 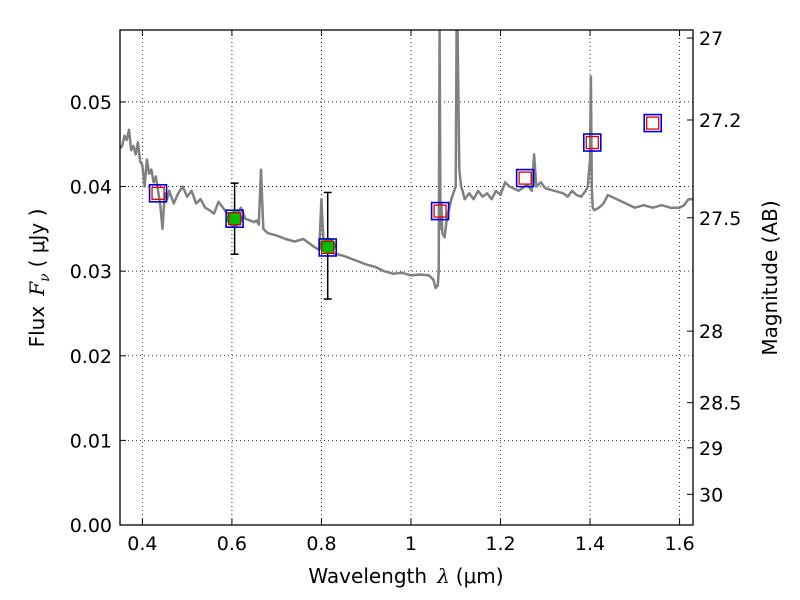 I want to click on x-tick-label: 0.8, so click(x=321, y=544).